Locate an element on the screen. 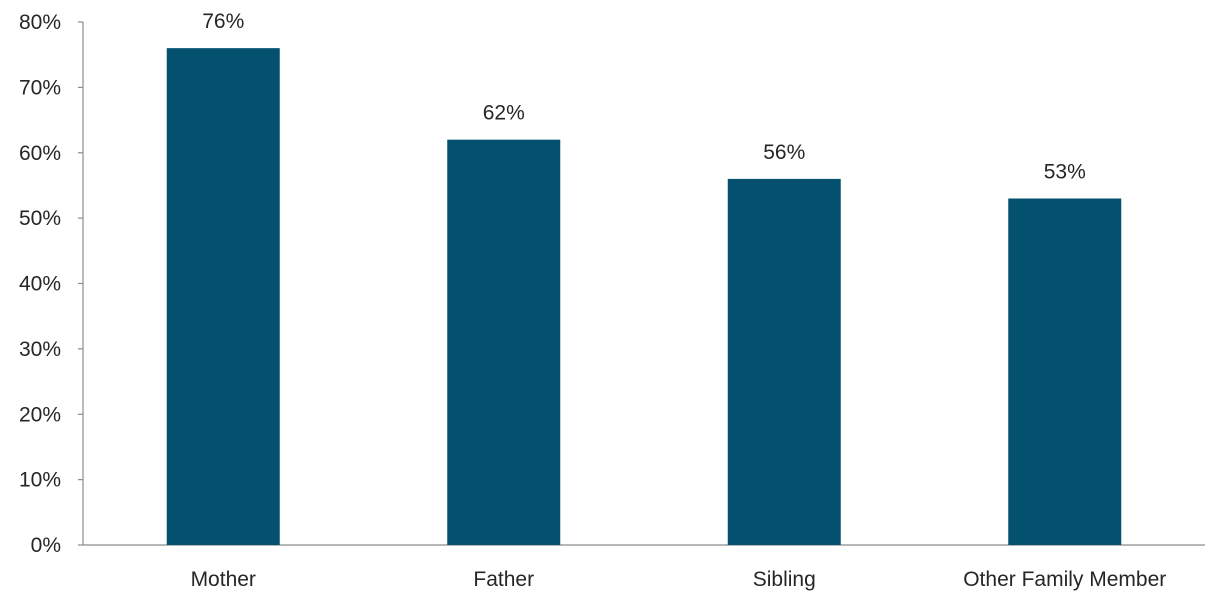 This screenshot has width=1210, height=594. x-tick-label: Mother is located at coordinates (223, 579).